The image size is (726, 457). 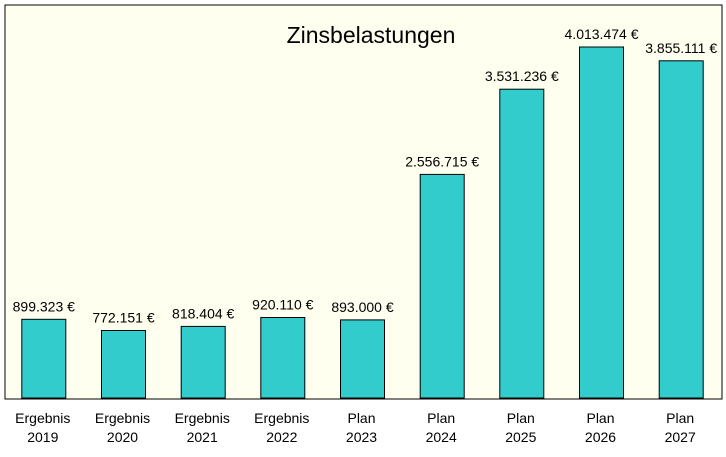 I want to click on value-label-8: 3.855.111 €, so click(x=681, y=48).